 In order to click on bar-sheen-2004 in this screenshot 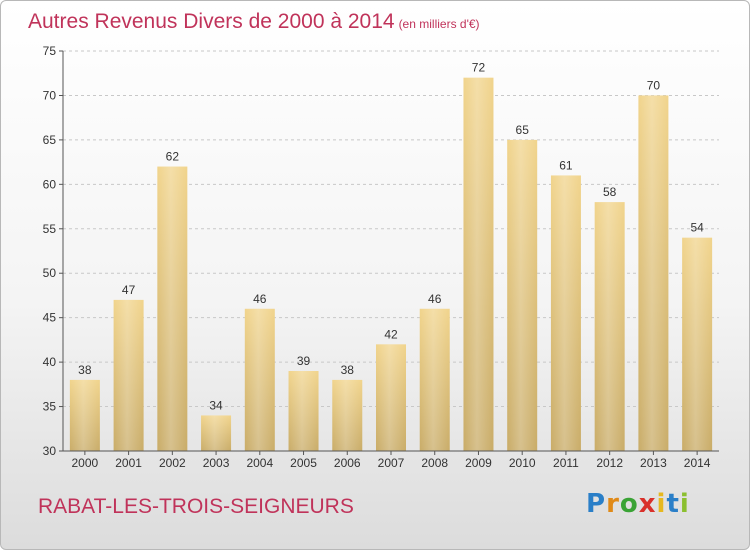, I will do `click(259, 379)`.